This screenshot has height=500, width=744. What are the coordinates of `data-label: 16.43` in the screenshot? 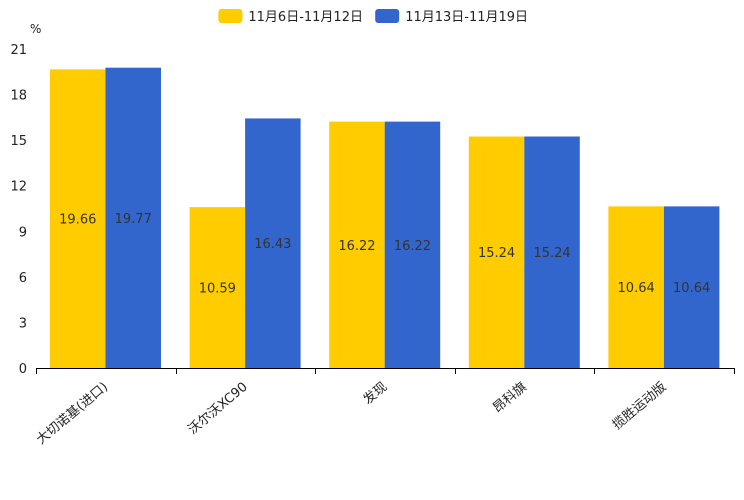 It's located at (272, 244).